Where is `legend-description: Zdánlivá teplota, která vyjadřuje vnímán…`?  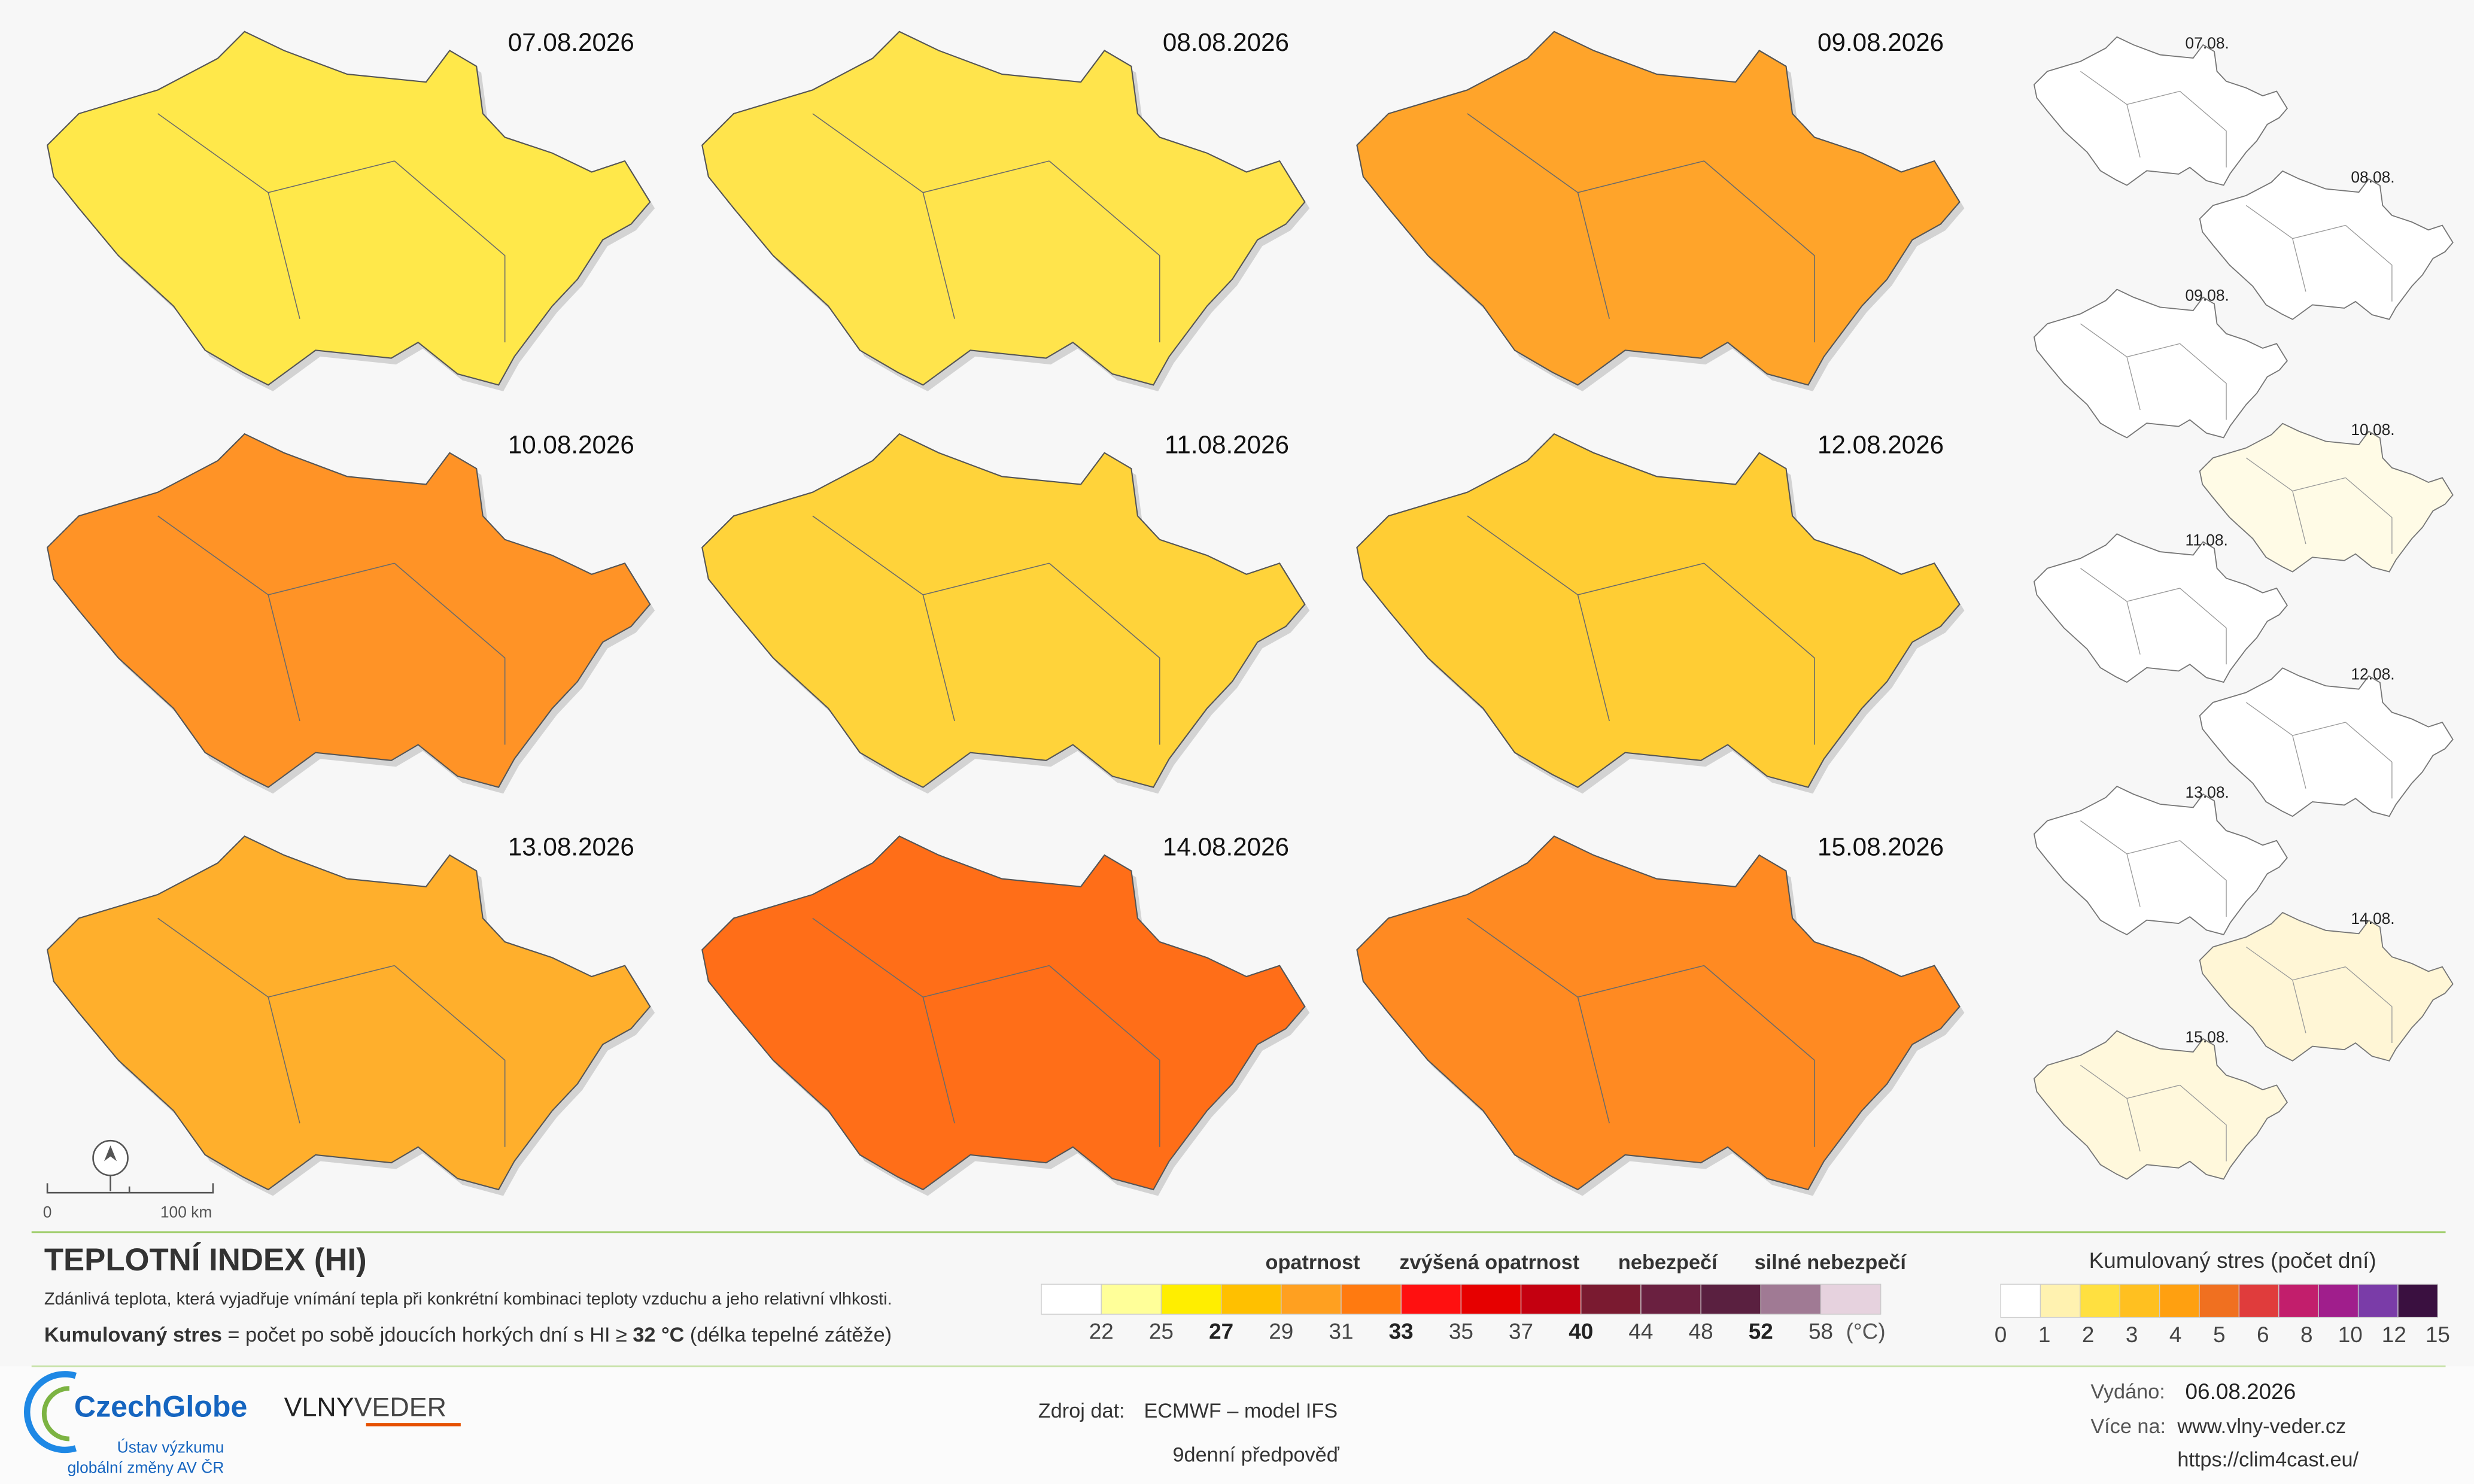
legend-description: Zdánlivá teplota, která vyjadřuje vnímán… is located at coordinates (468, 1299).